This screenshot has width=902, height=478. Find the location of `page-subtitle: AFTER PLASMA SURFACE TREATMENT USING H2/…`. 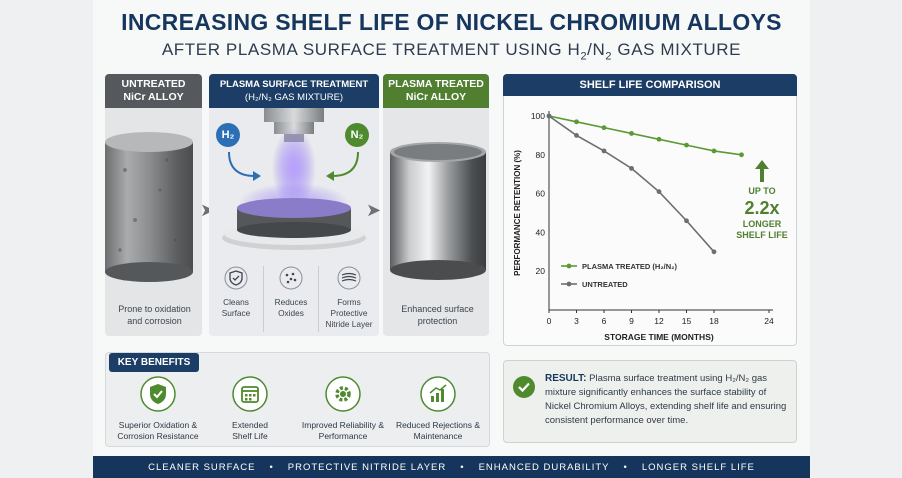

page-subtitle: AFTER PLASMA SURFACE TREATMENT USING H2/… is located at coordinates (451, 51).